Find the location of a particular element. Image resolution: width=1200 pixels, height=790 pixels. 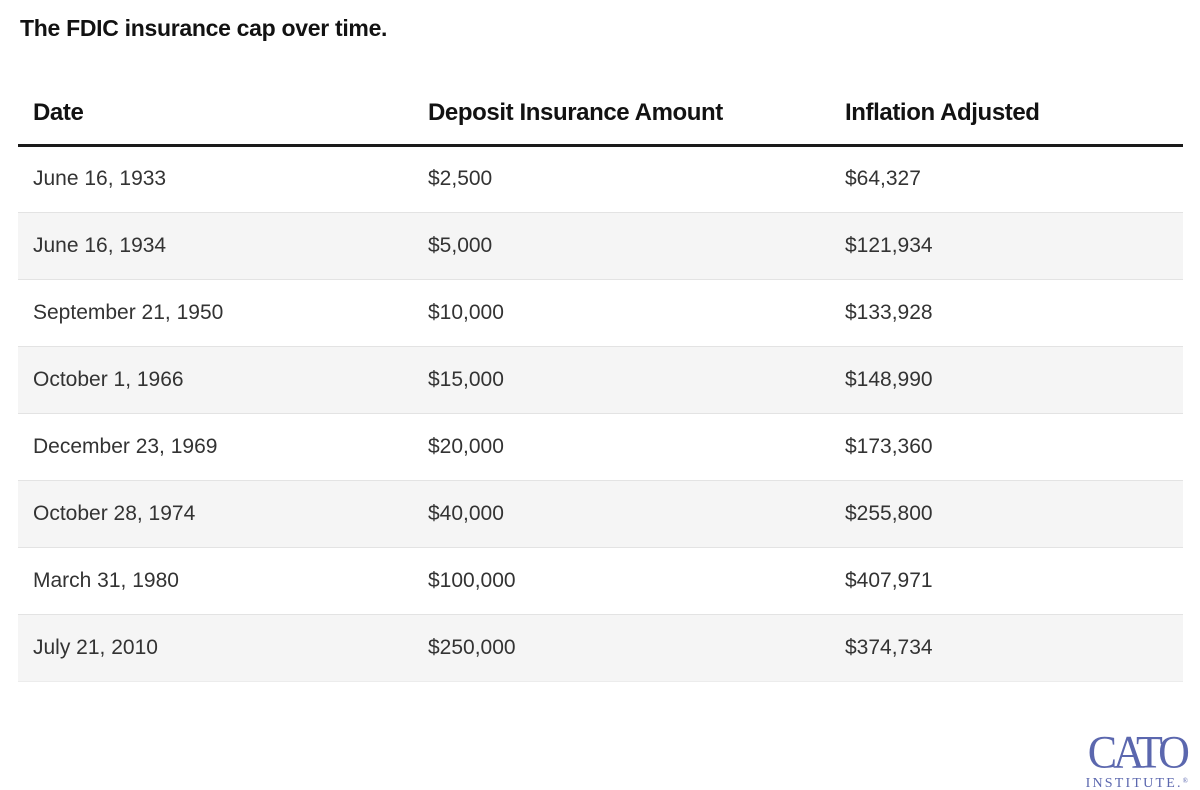

table-row: December 23, 1969 $20,000 $173,360 is located at coordinates (600, 446).